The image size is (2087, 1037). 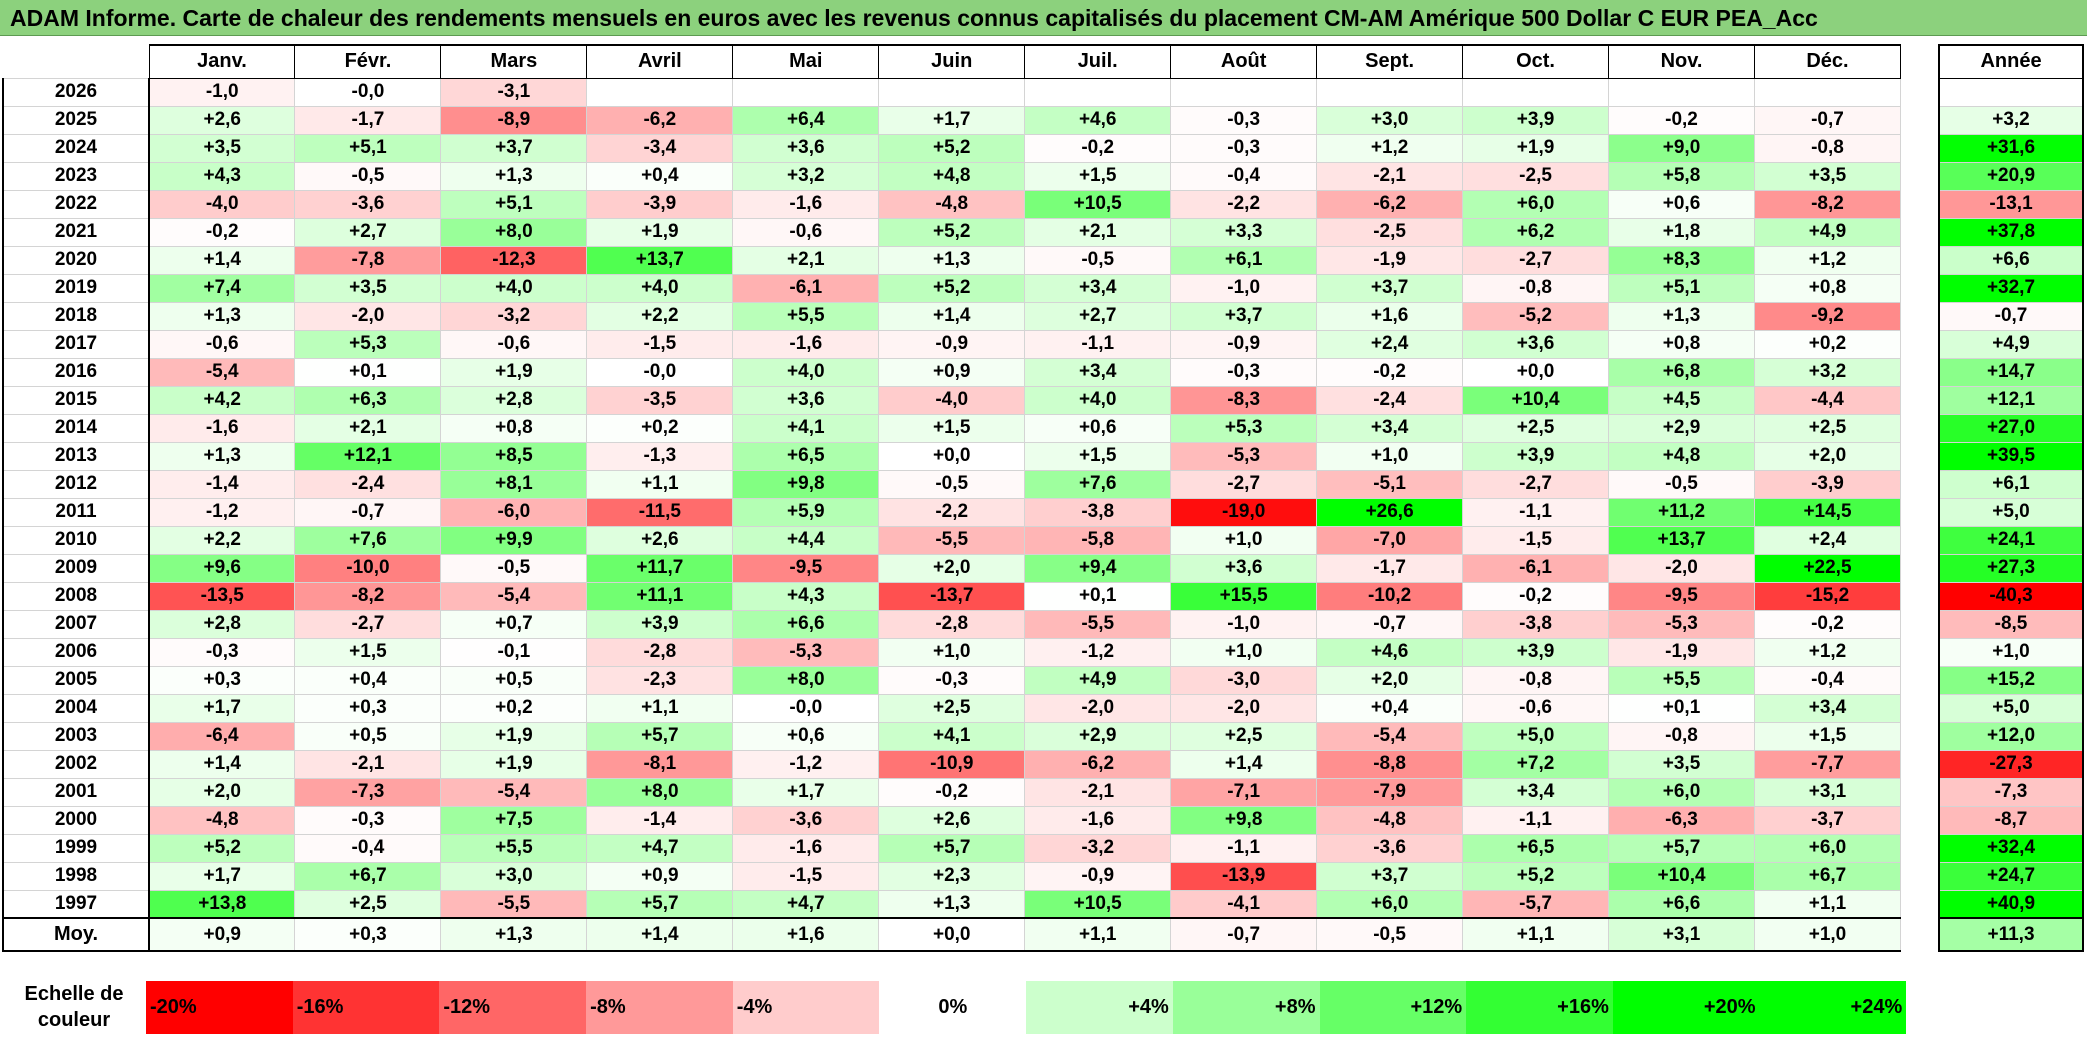 I want to click on heat-cell: -2,2, so click(x=1244, y=204).